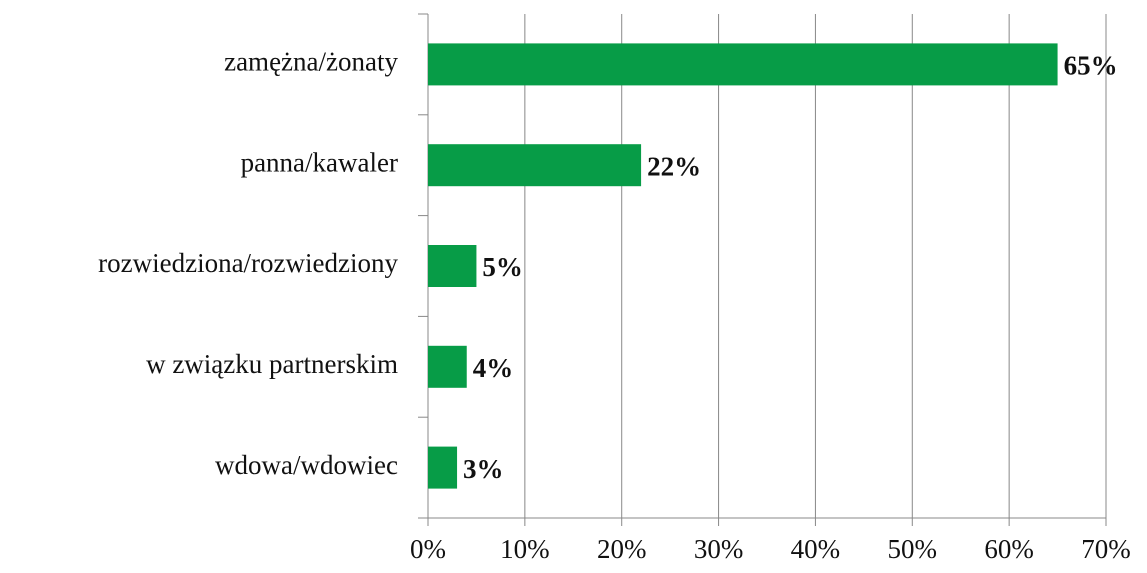 This screenshot has height=573, width=1147. Describe the element at coordinates (674, 166) in the screenshot. I see `data-label: 22%` at that location.